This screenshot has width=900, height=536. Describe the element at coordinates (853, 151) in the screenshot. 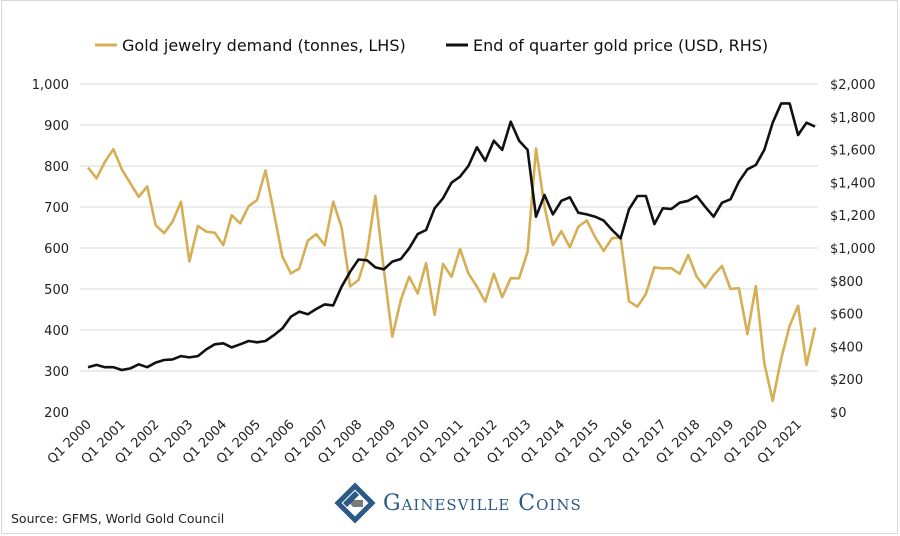

I see `right-tick-label: $1,600` at that location.